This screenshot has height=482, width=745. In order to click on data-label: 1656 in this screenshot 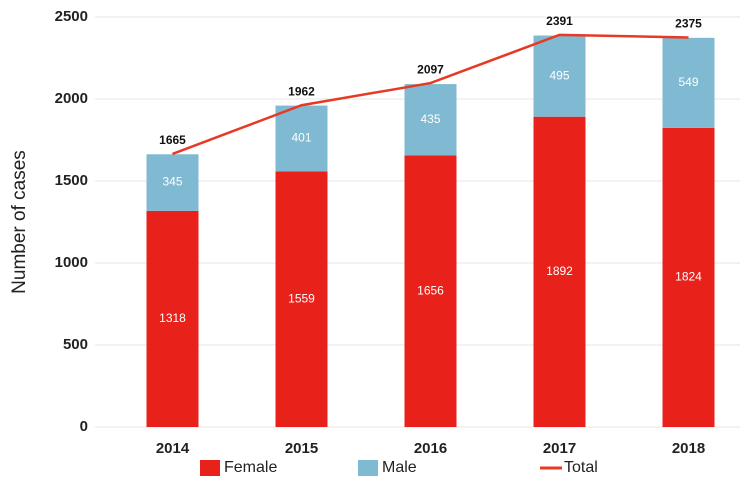, I will do `click(430, 290)`.